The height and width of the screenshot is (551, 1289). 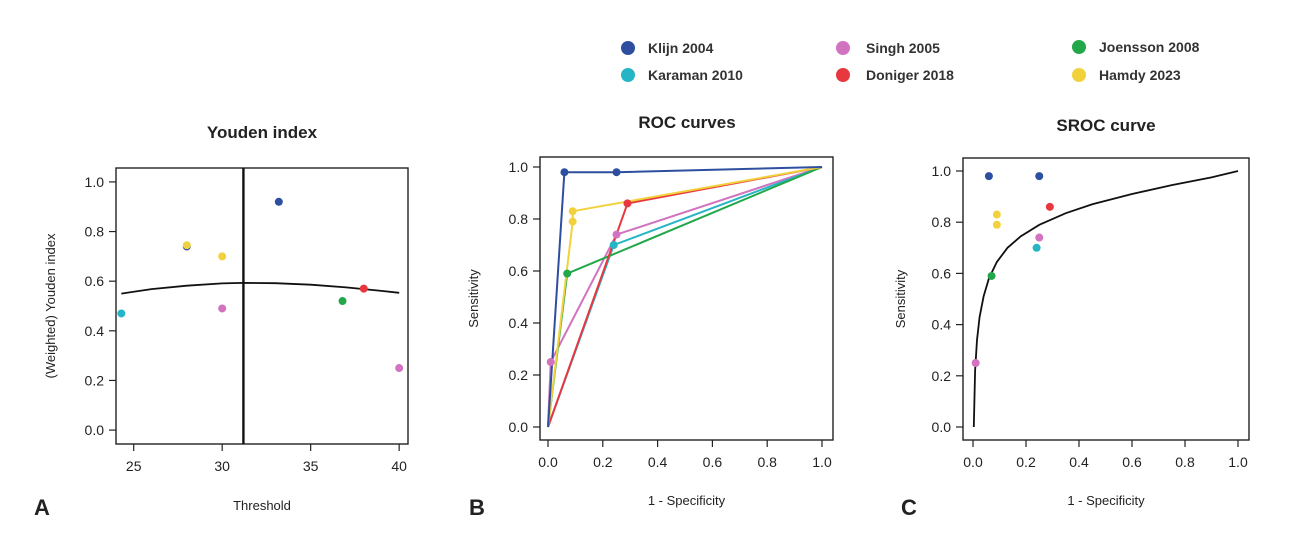 What do you see at coordinates (1105, 125) in the screenshot?
I see `chart-title: SROC curve` at bounding box center [1105, 125].